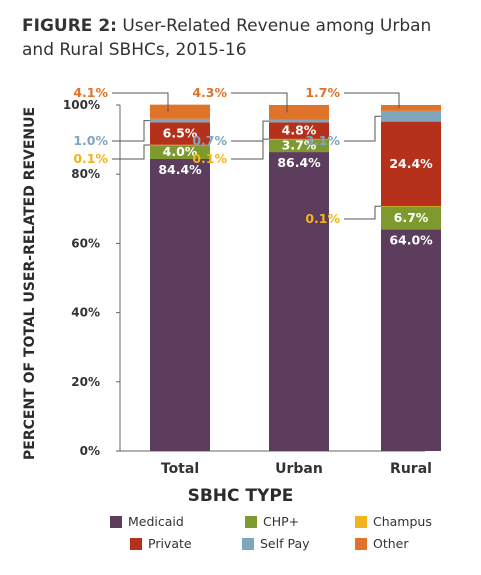  Describe the element at coordinates (391, 543) in the screenshot. I see `legend-label: Other` at that location.